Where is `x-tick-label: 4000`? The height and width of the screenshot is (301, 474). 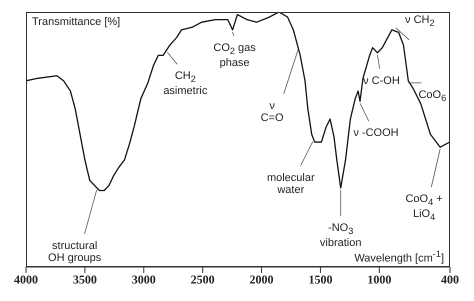
x-tick-label: 4000 is located at coordinates (26, 279).